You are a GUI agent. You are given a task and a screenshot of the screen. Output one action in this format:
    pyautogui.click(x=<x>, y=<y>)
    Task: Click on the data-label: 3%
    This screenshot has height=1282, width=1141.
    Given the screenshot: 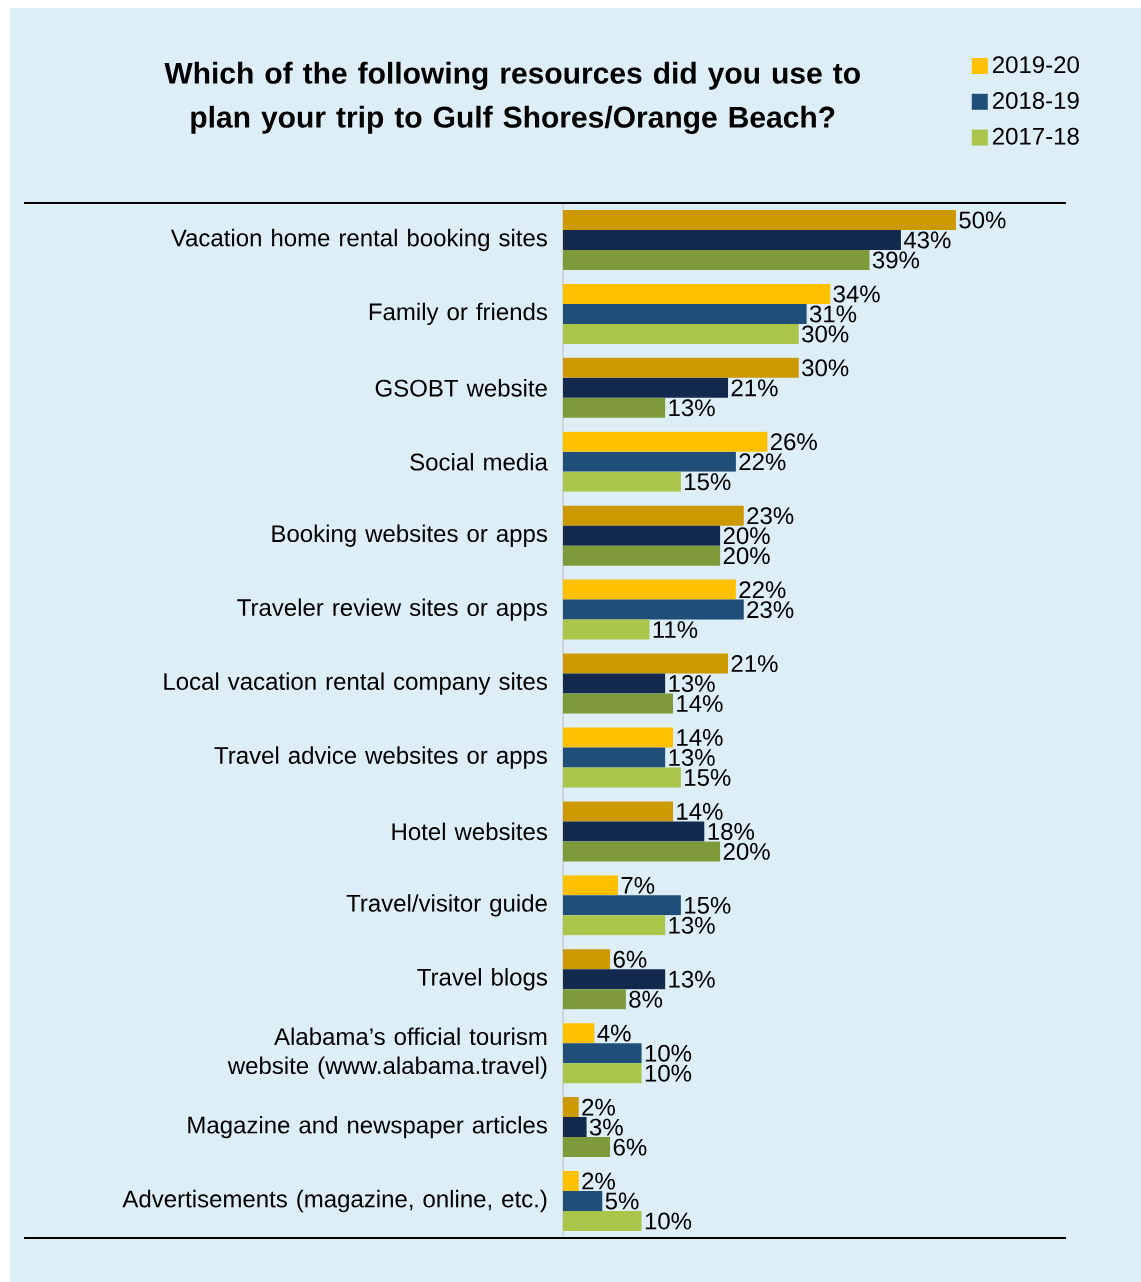 What is the action you would take?
    pyautogui.click(x=606, y=1127)
    